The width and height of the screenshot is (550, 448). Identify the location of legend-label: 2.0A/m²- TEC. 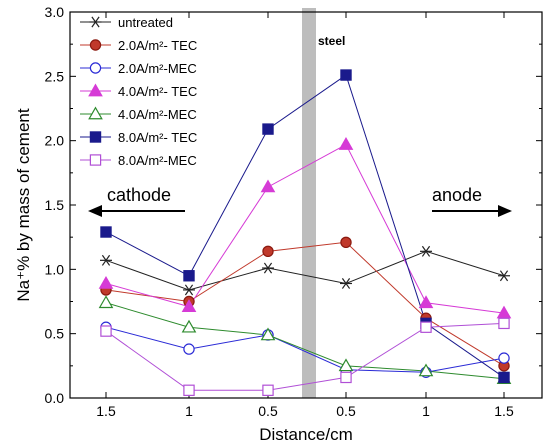
(157, 45).